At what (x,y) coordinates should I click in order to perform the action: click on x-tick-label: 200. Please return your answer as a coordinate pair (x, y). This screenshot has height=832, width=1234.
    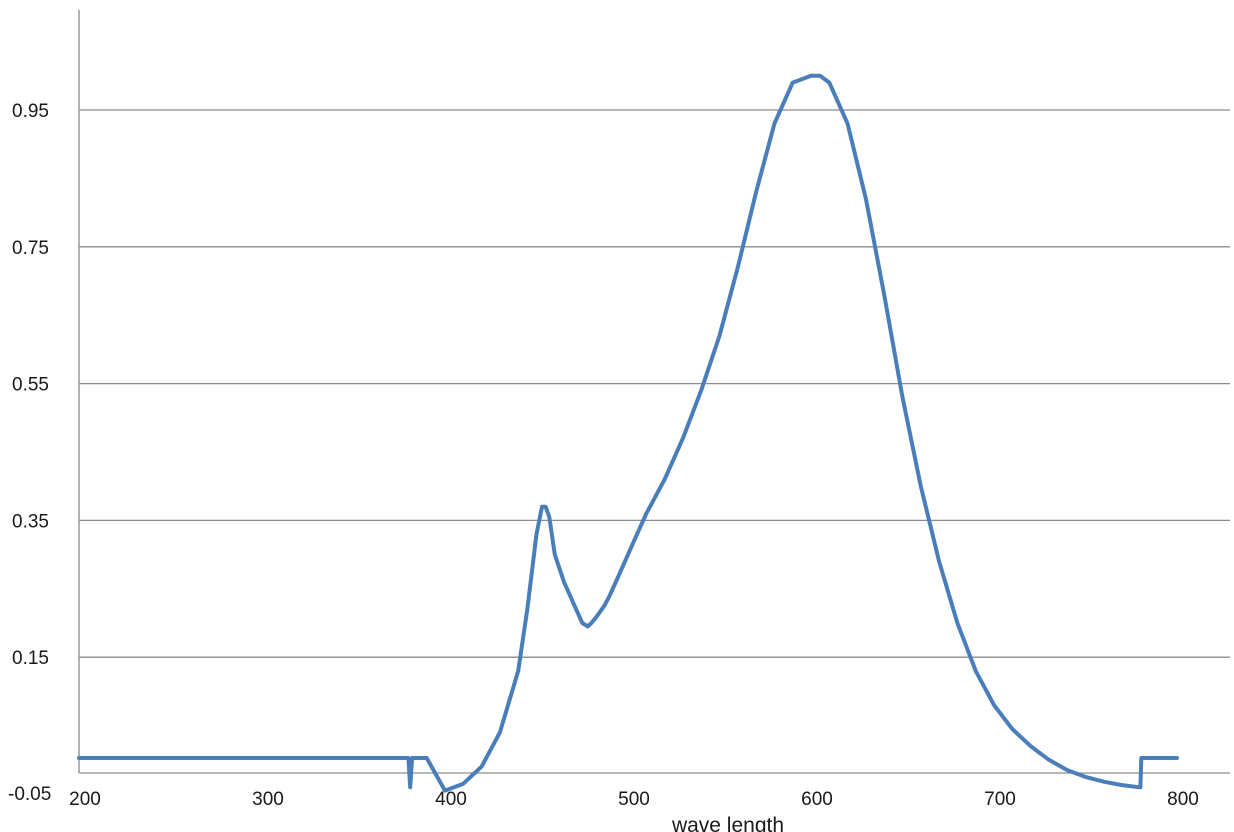
    Looking at the image, I should click on (85, 799).